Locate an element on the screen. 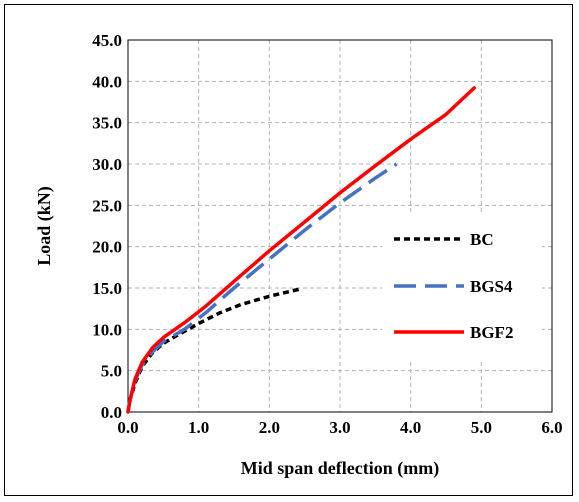 This screenshot has width=579, height=502. legend-label-bgf2: BGF2 is located at coordinates (491, 332).